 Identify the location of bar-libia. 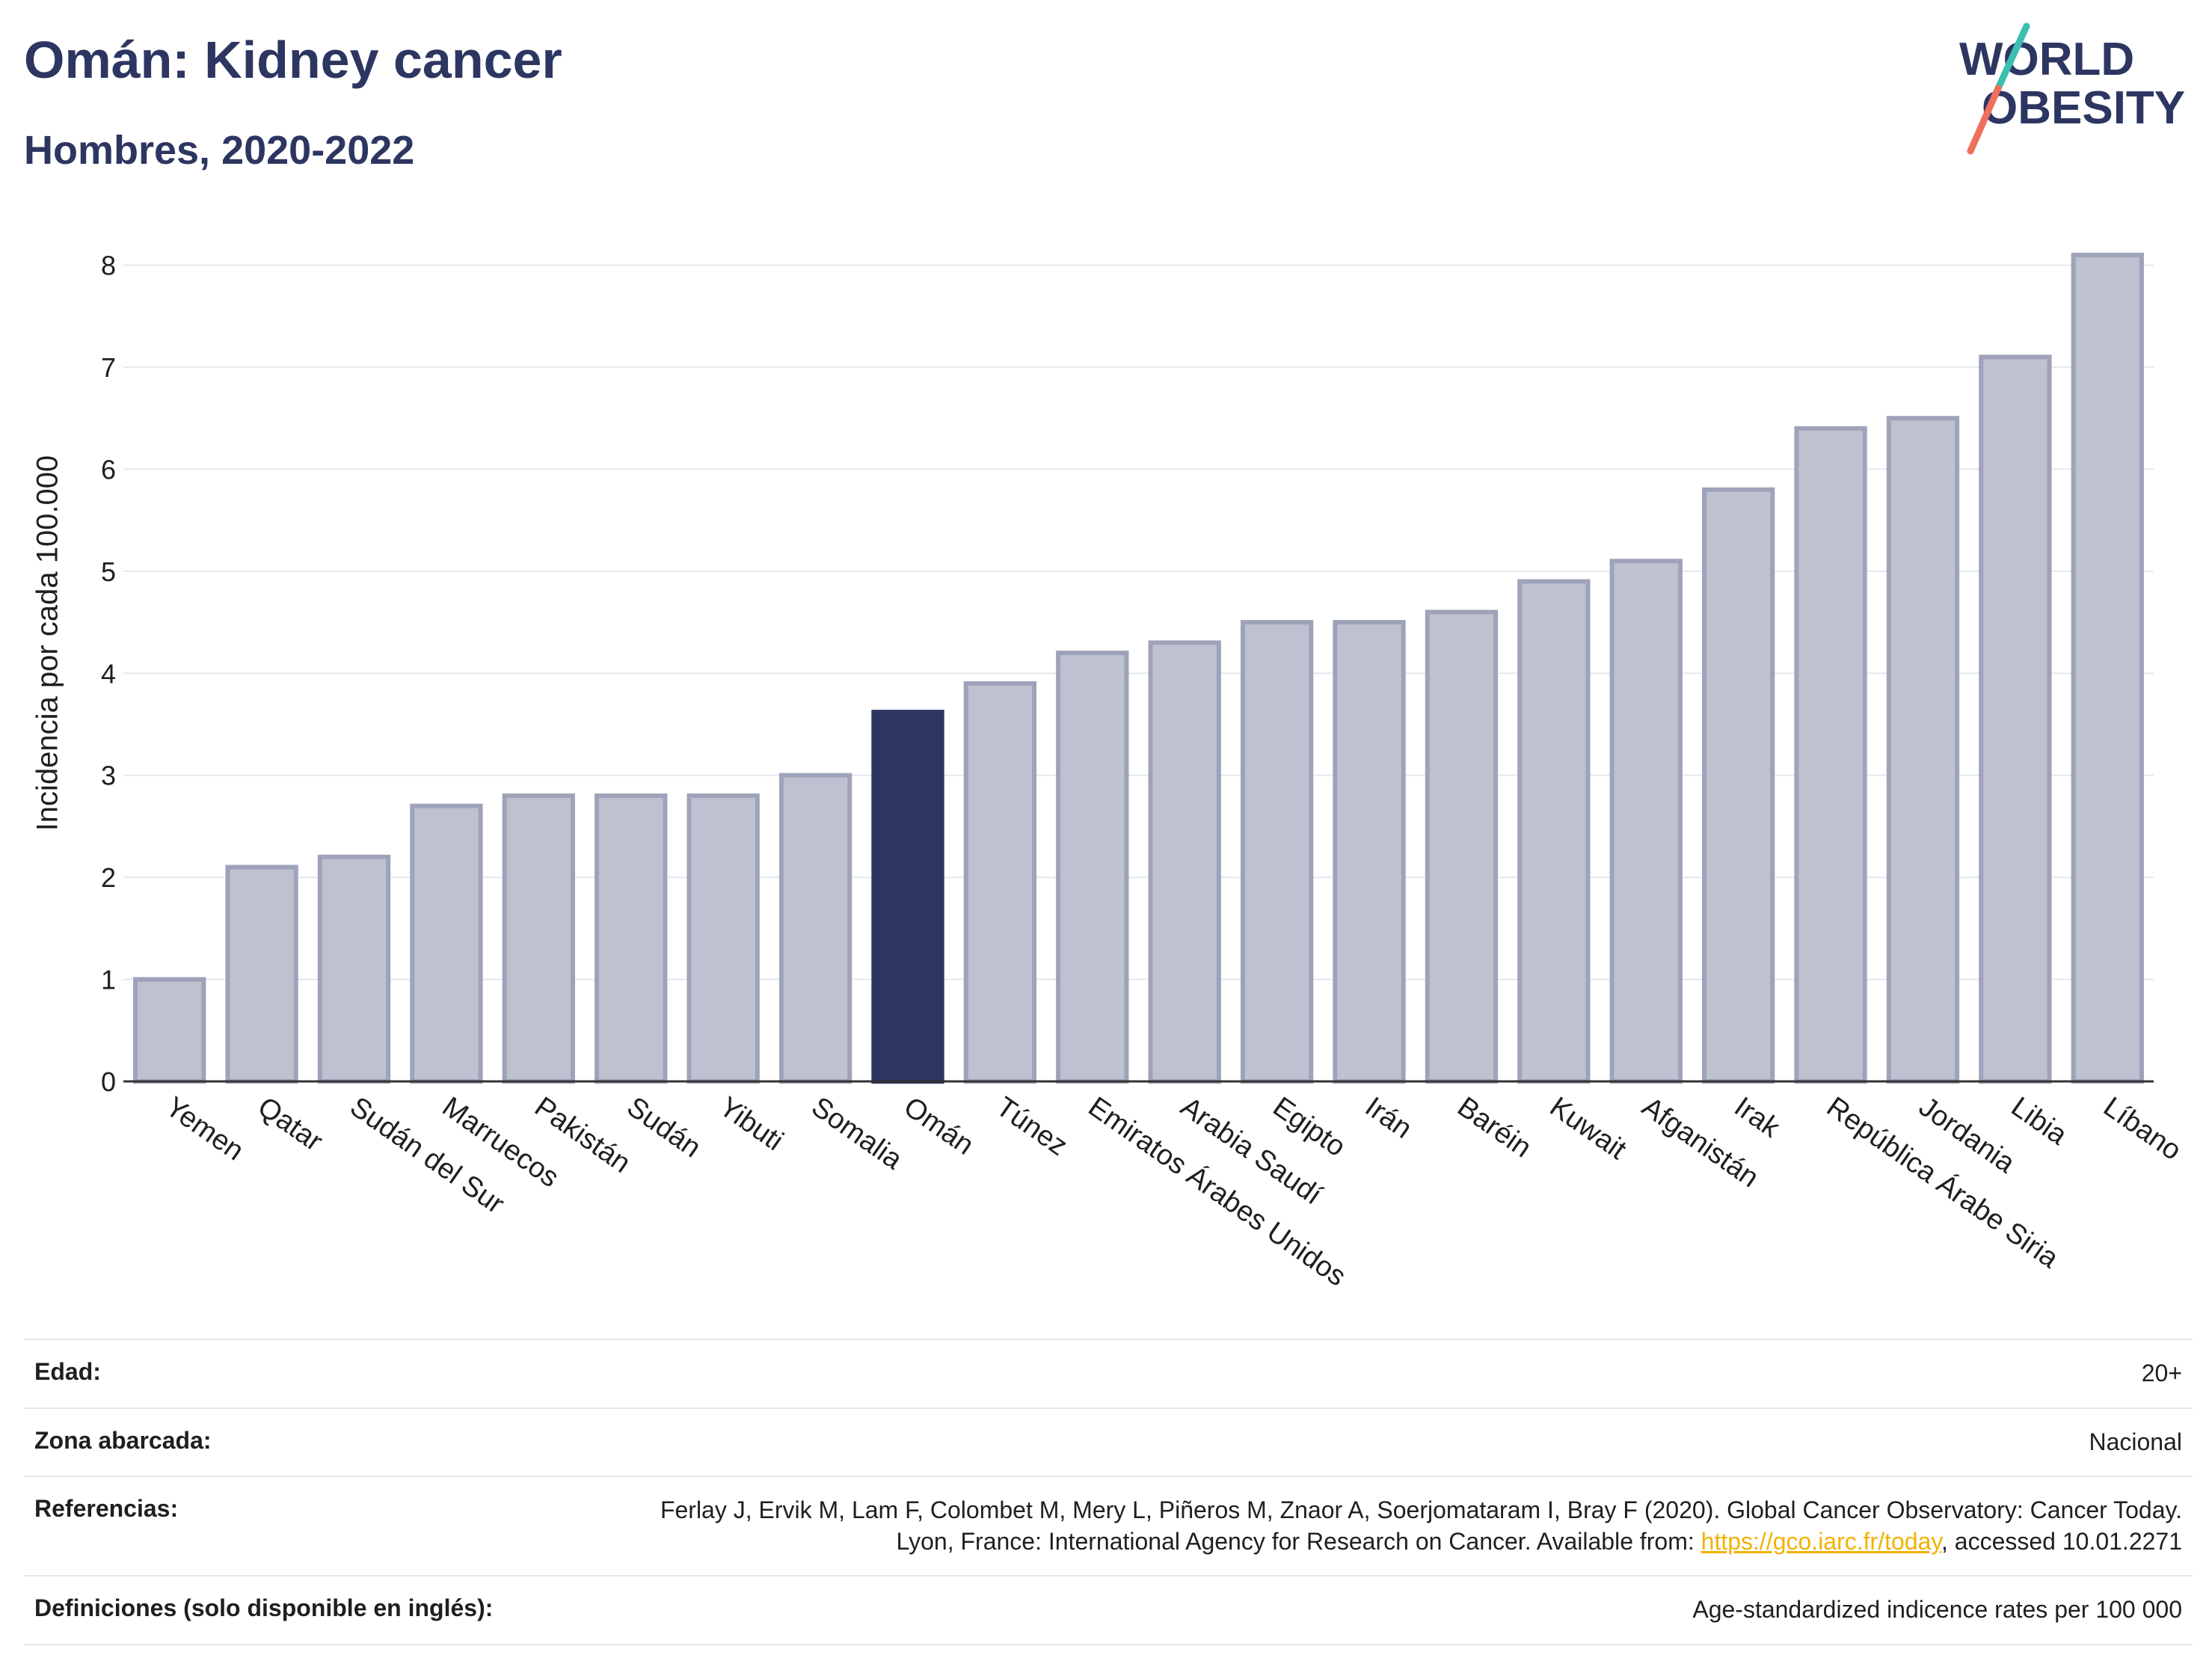
(2015, 719).